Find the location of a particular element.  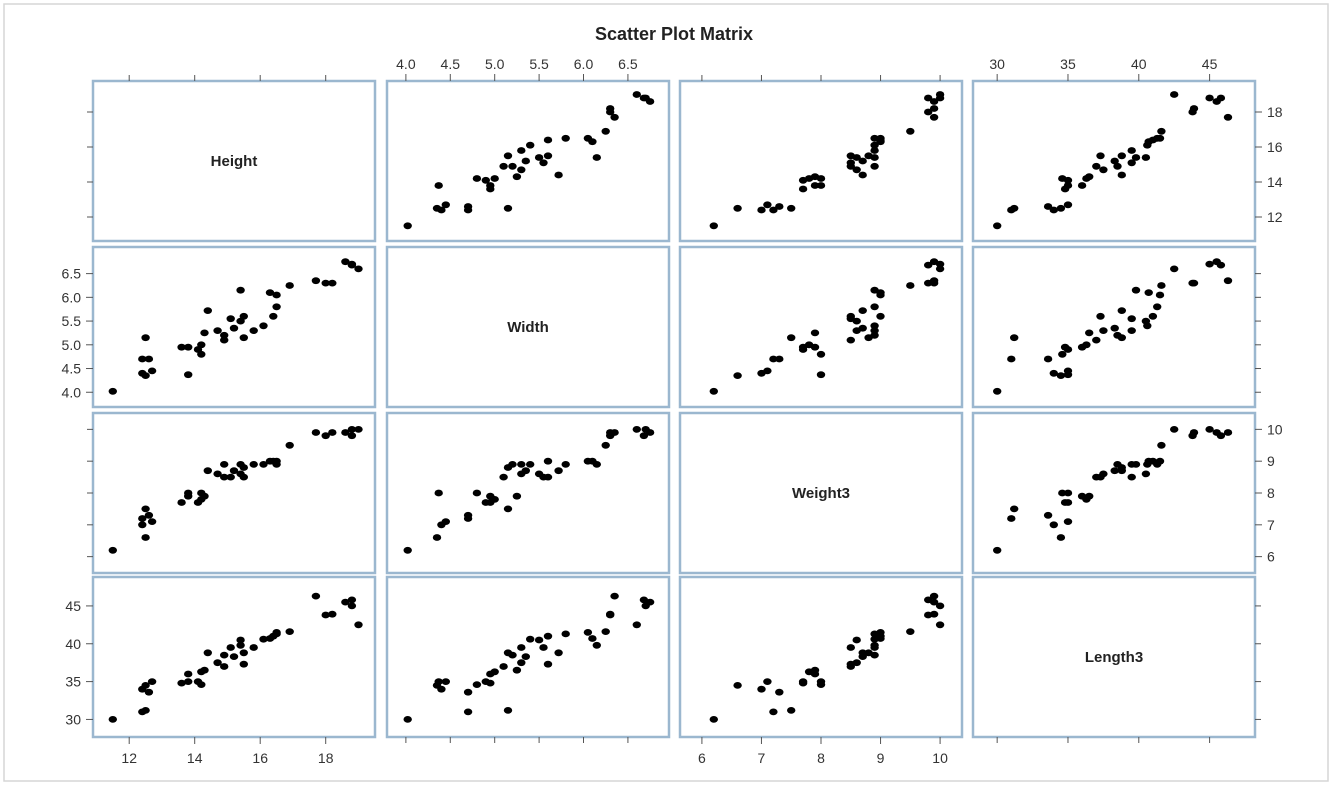

tick-label: 35 is located at coordinates (73, 682).